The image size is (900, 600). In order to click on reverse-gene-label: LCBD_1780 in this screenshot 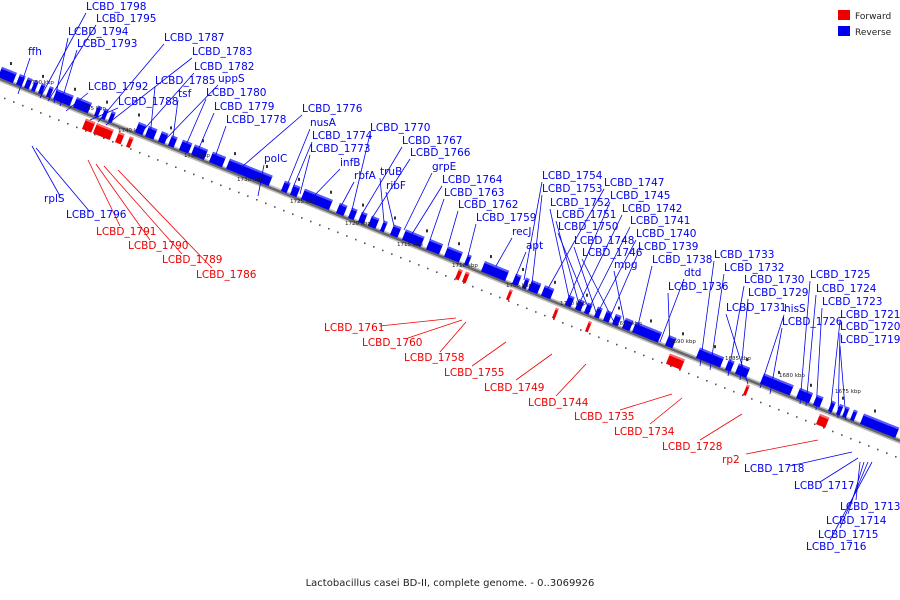, I will do `click(236, 93)`.